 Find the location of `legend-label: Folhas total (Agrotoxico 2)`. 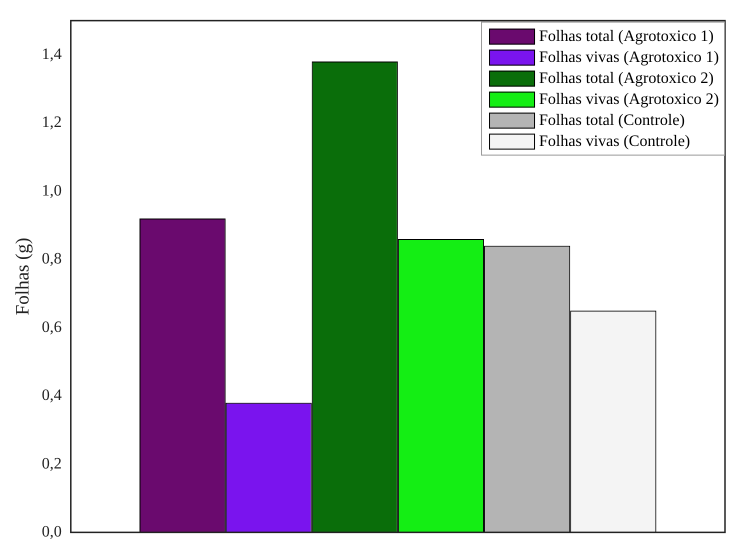

legend-label: Folhas total (Agrotoxico 2) is located at coordinates (626, 78).